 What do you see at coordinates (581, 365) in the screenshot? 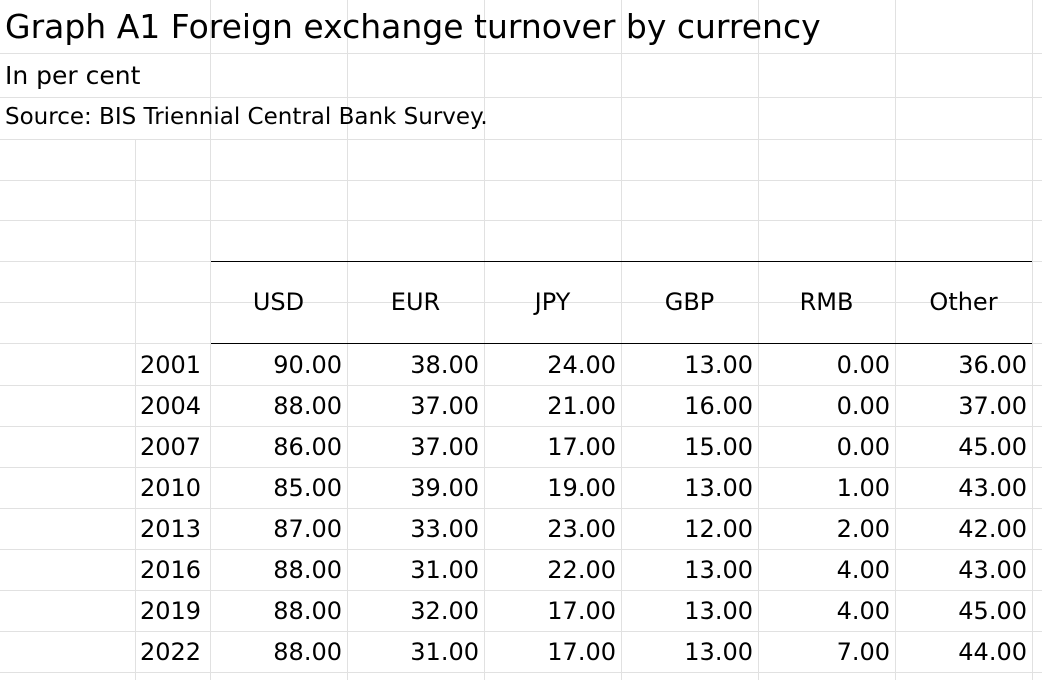
I see `value-cell-jpy: 24.00` at bounding box center [581, 365].